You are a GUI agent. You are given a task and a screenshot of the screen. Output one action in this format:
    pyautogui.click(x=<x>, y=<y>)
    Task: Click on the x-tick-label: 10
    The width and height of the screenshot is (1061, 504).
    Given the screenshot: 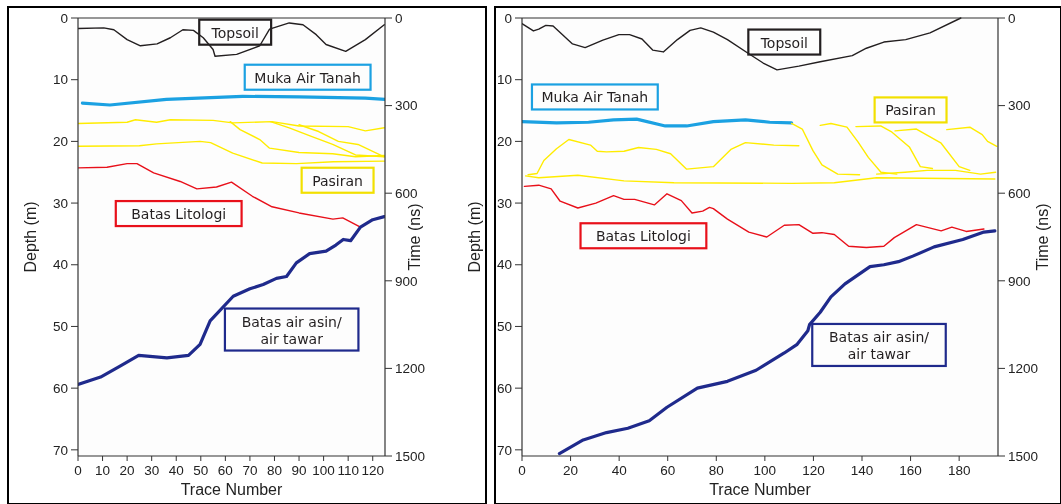 What is the action you would take?
    pyautogui.click(x=103, y=470)
    